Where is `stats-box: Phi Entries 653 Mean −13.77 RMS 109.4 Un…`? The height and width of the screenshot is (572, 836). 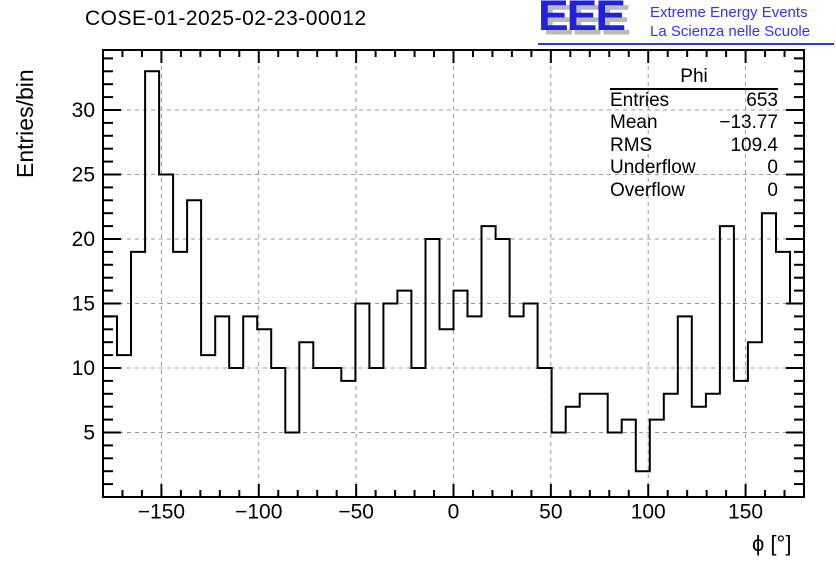 stats-box: Phi Entries 653 Mean −13.77 RMS 109.4 Un… is located at coordinates (694, 134).